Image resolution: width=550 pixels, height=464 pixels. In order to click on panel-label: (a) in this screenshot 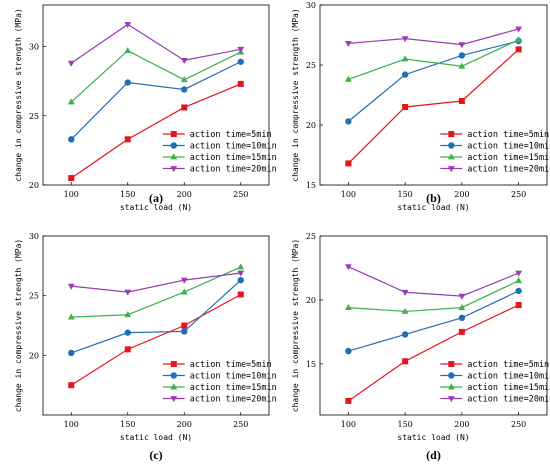, I will do `click(156, 198)`.